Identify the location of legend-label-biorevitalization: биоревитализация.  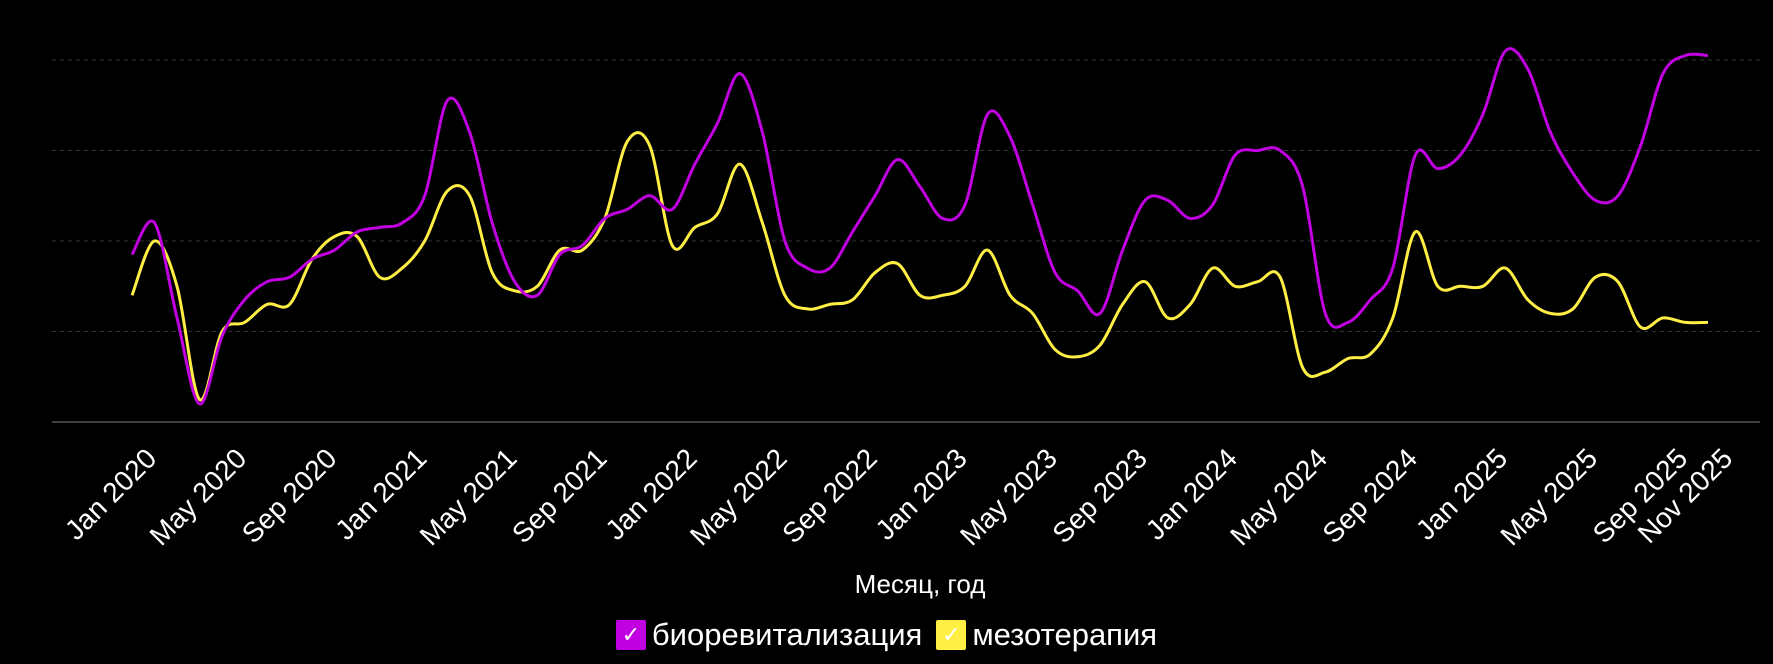
(787, 634).